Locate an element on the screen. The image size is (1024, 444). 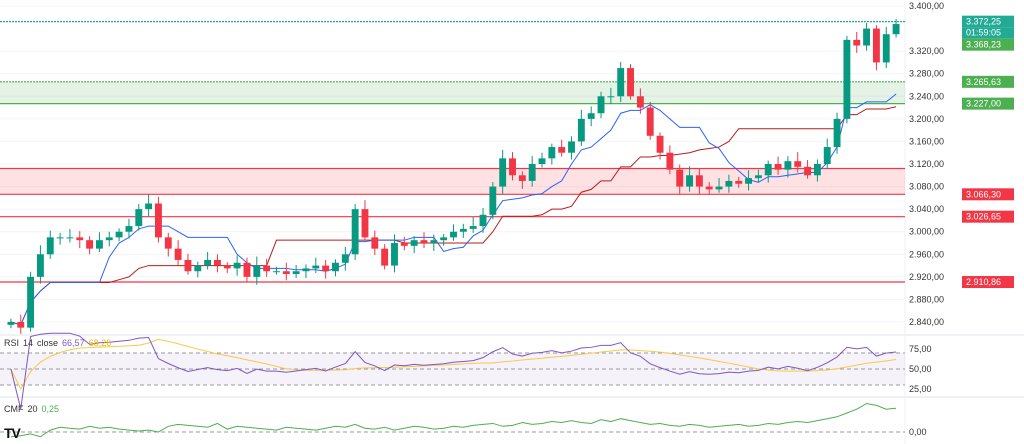
rsi-title: RSI is located at coordinates (12, 343).